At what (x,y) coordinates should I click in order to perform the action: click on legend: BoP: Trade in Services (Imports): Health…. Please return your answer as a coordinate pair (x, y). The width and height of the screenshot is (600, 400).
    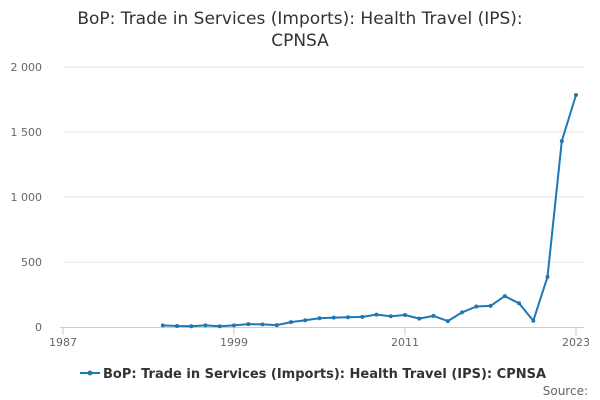
    Looking at the image, I should click on (313, 374).